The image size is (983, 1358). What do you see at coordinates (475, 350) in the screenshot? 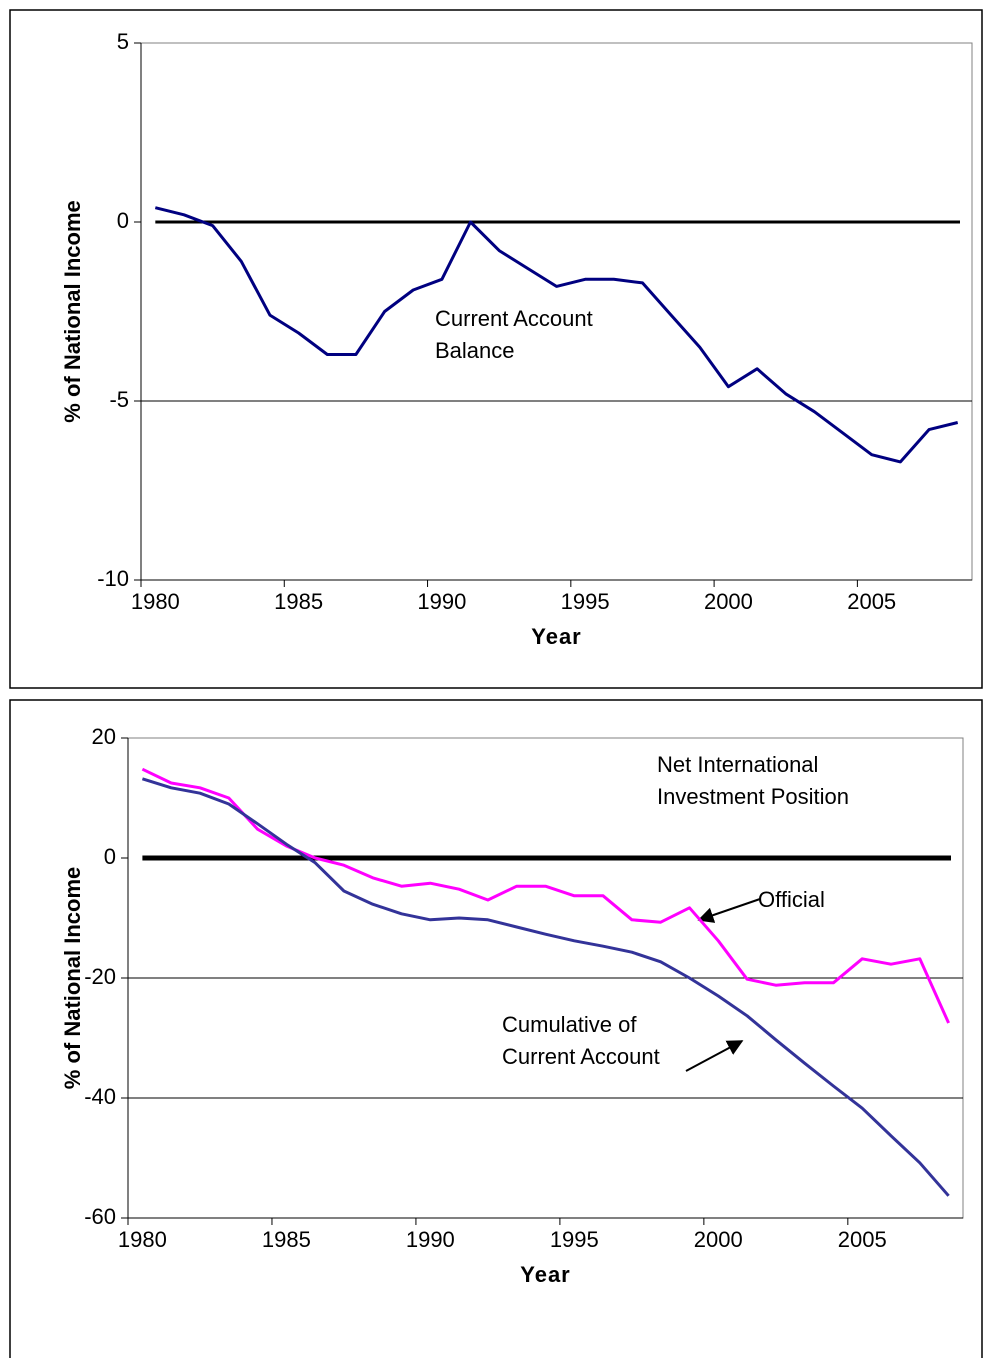
I see `annotation: Balance` at bounding box center [475, 350].